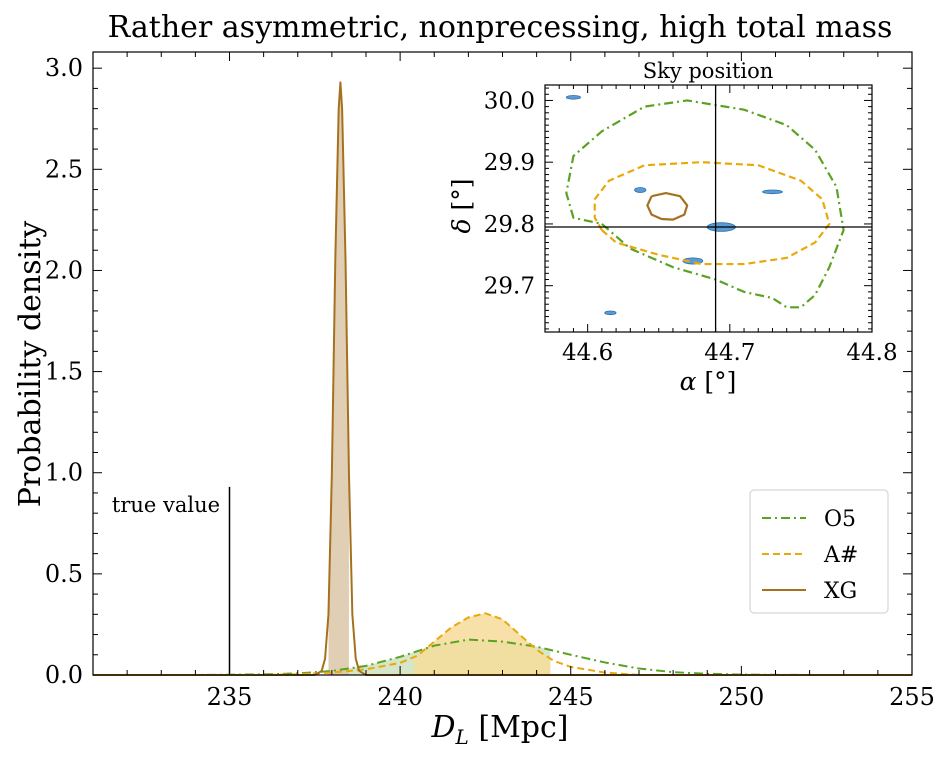 The height and width of the screenshot is (762, 947). I want to click on inset-frame, so click(708, 208).